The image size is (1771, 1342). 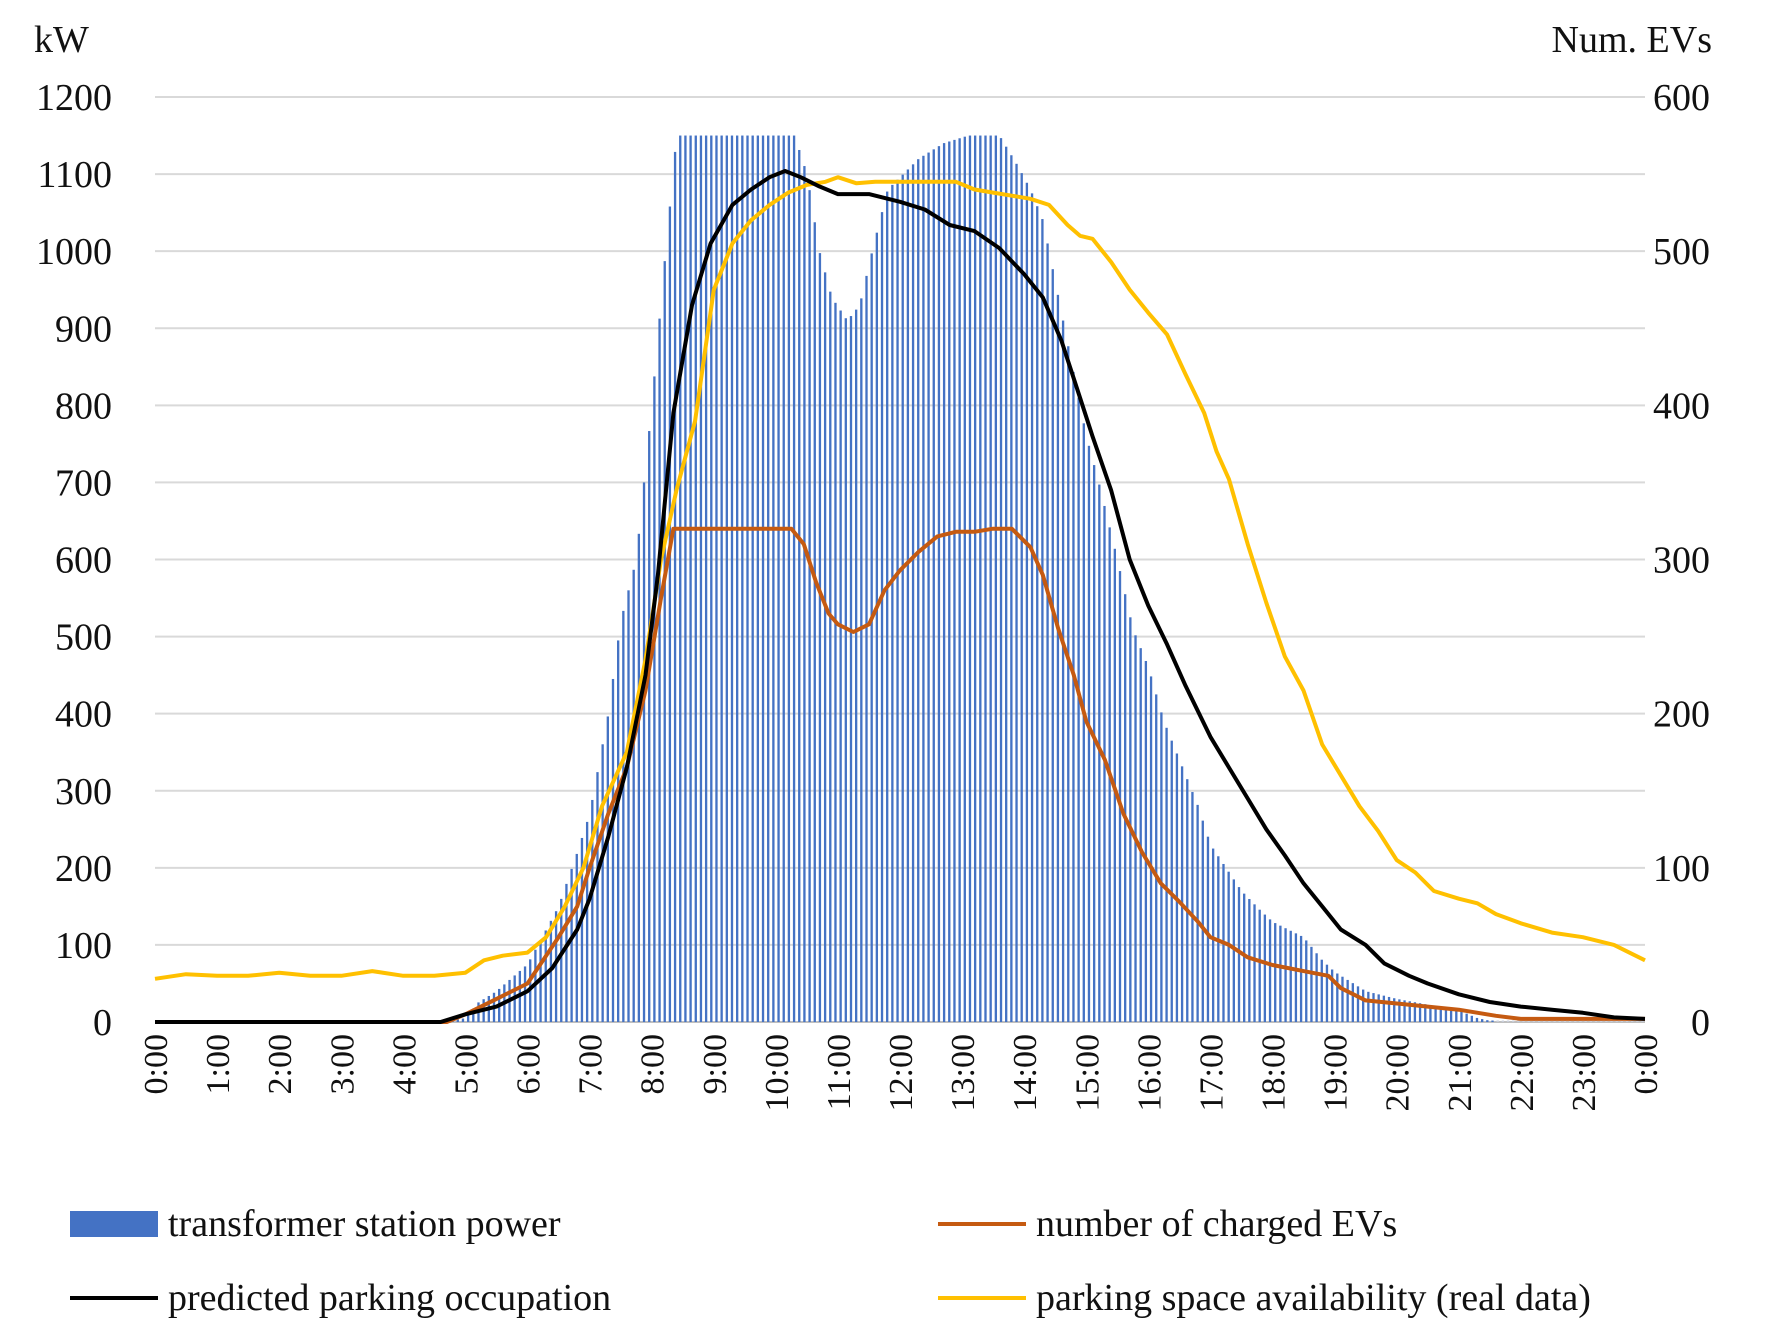 I want to click on x-tick-label: 17:00, so click(x=1211, y=1072).